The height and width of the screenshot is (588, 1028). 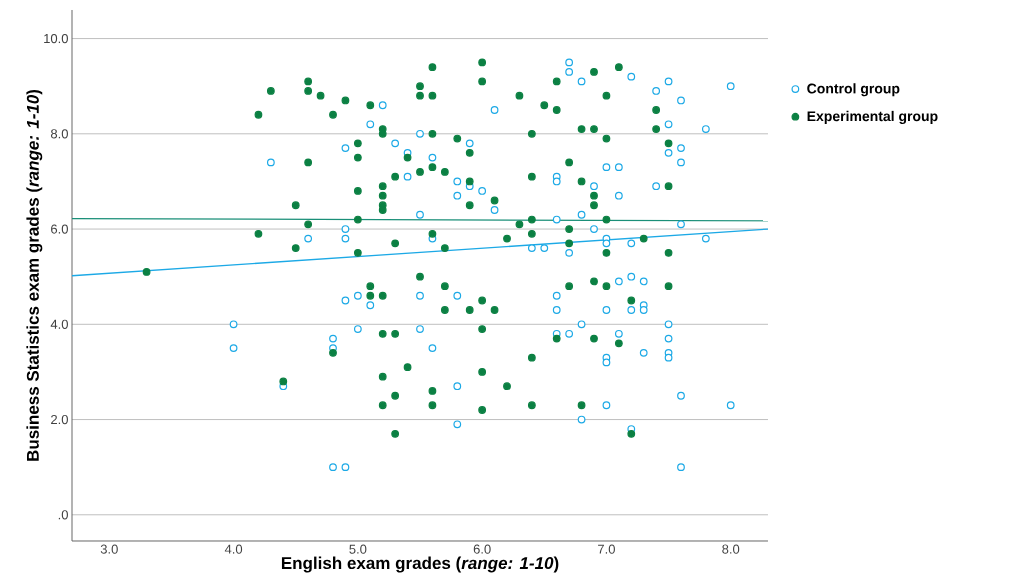 What do you see at coordinates (59, 419) in the screenshot?
I see `y-tick-label: 2.0` at bounding box center [59, 419].